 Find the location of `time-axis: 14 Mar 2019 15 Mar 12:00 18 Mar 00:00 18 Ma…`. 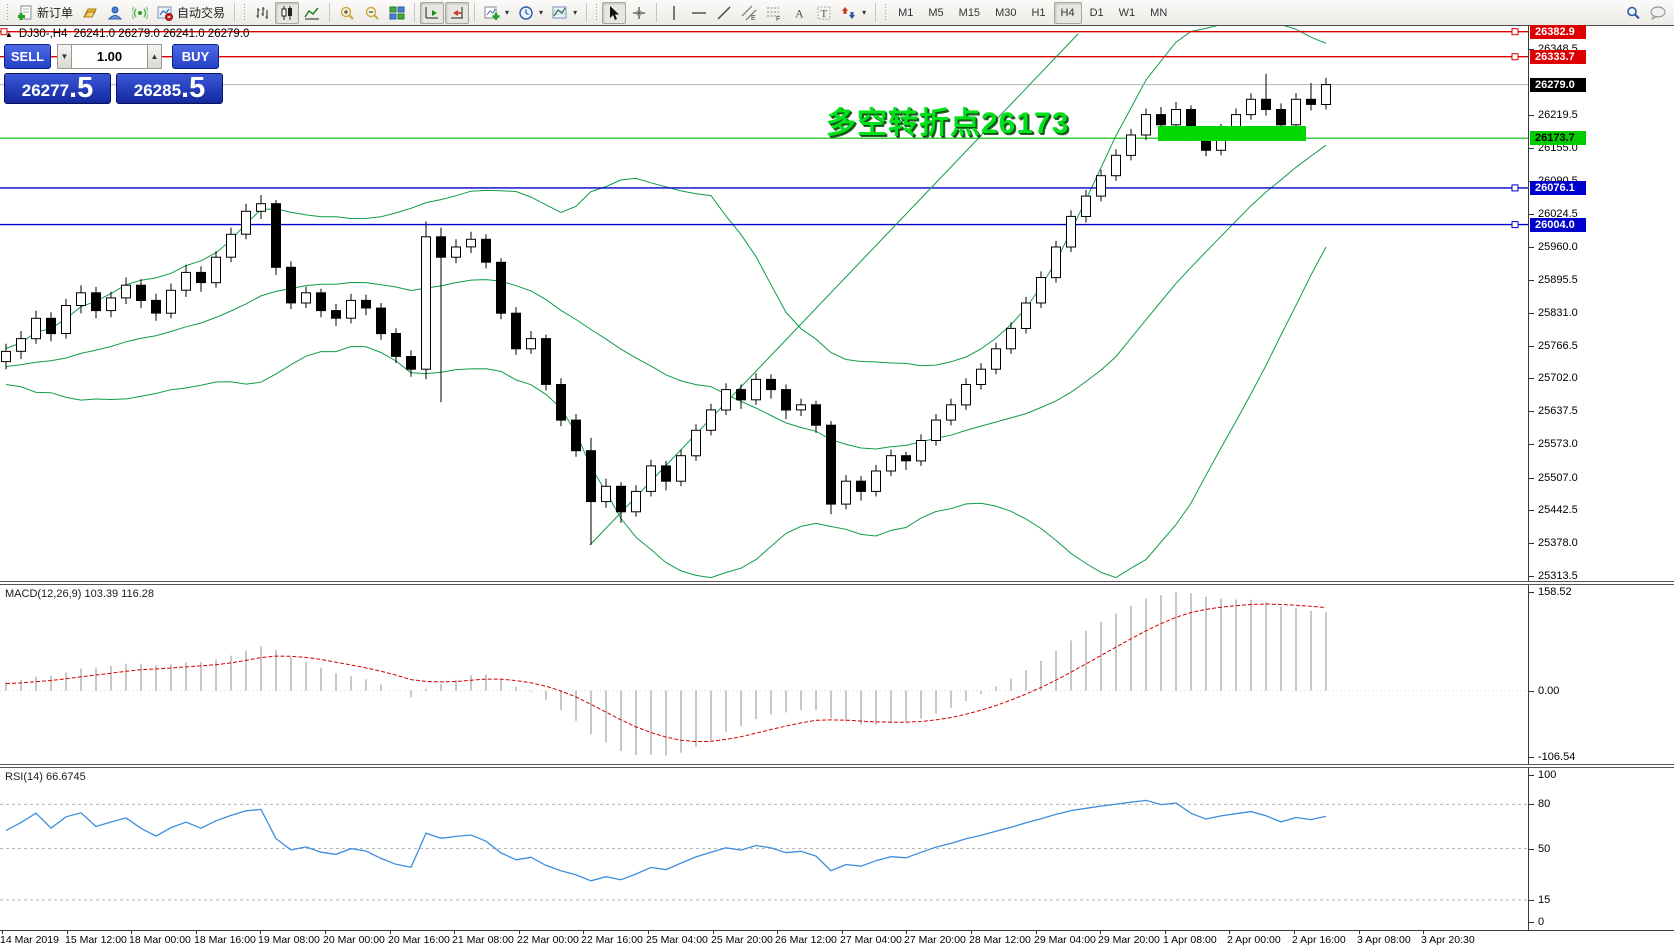

time-axis: 14 Mar 2019 15 Mar 12:00 18 Mar 00:00 18 Ma… is located at coordinates (837, 940).